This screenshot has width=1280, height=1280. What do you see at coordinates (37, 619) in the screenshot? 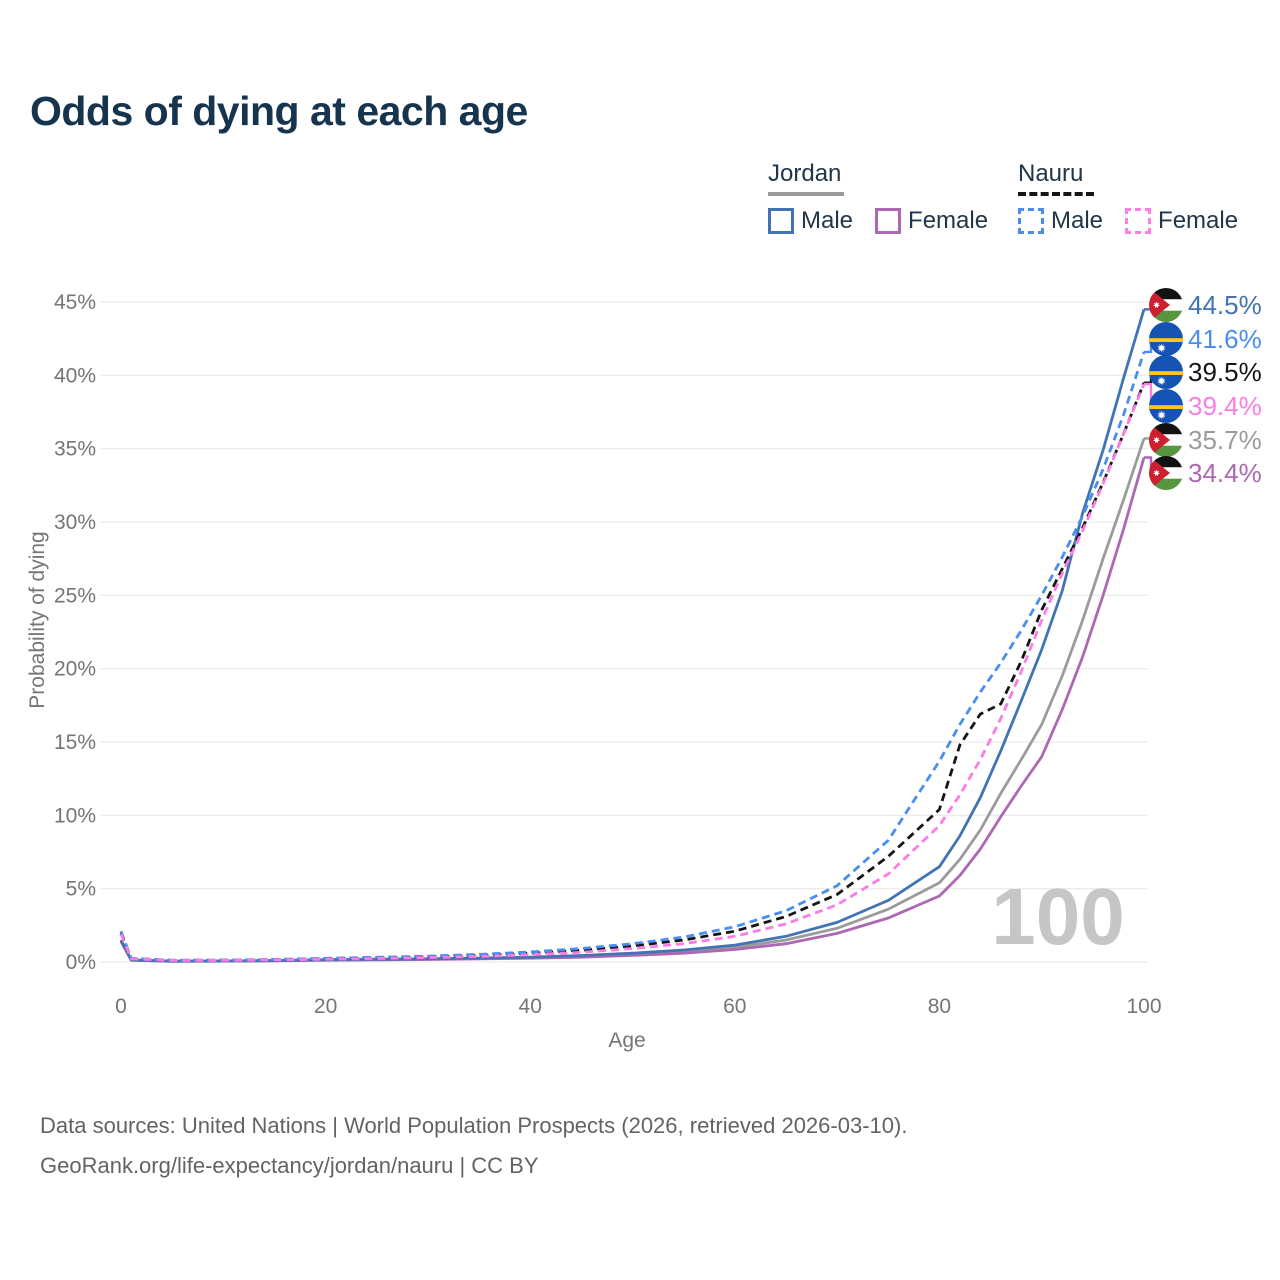
I see `y-axis-title: Probability of dying` at bounding box center [37, 619].